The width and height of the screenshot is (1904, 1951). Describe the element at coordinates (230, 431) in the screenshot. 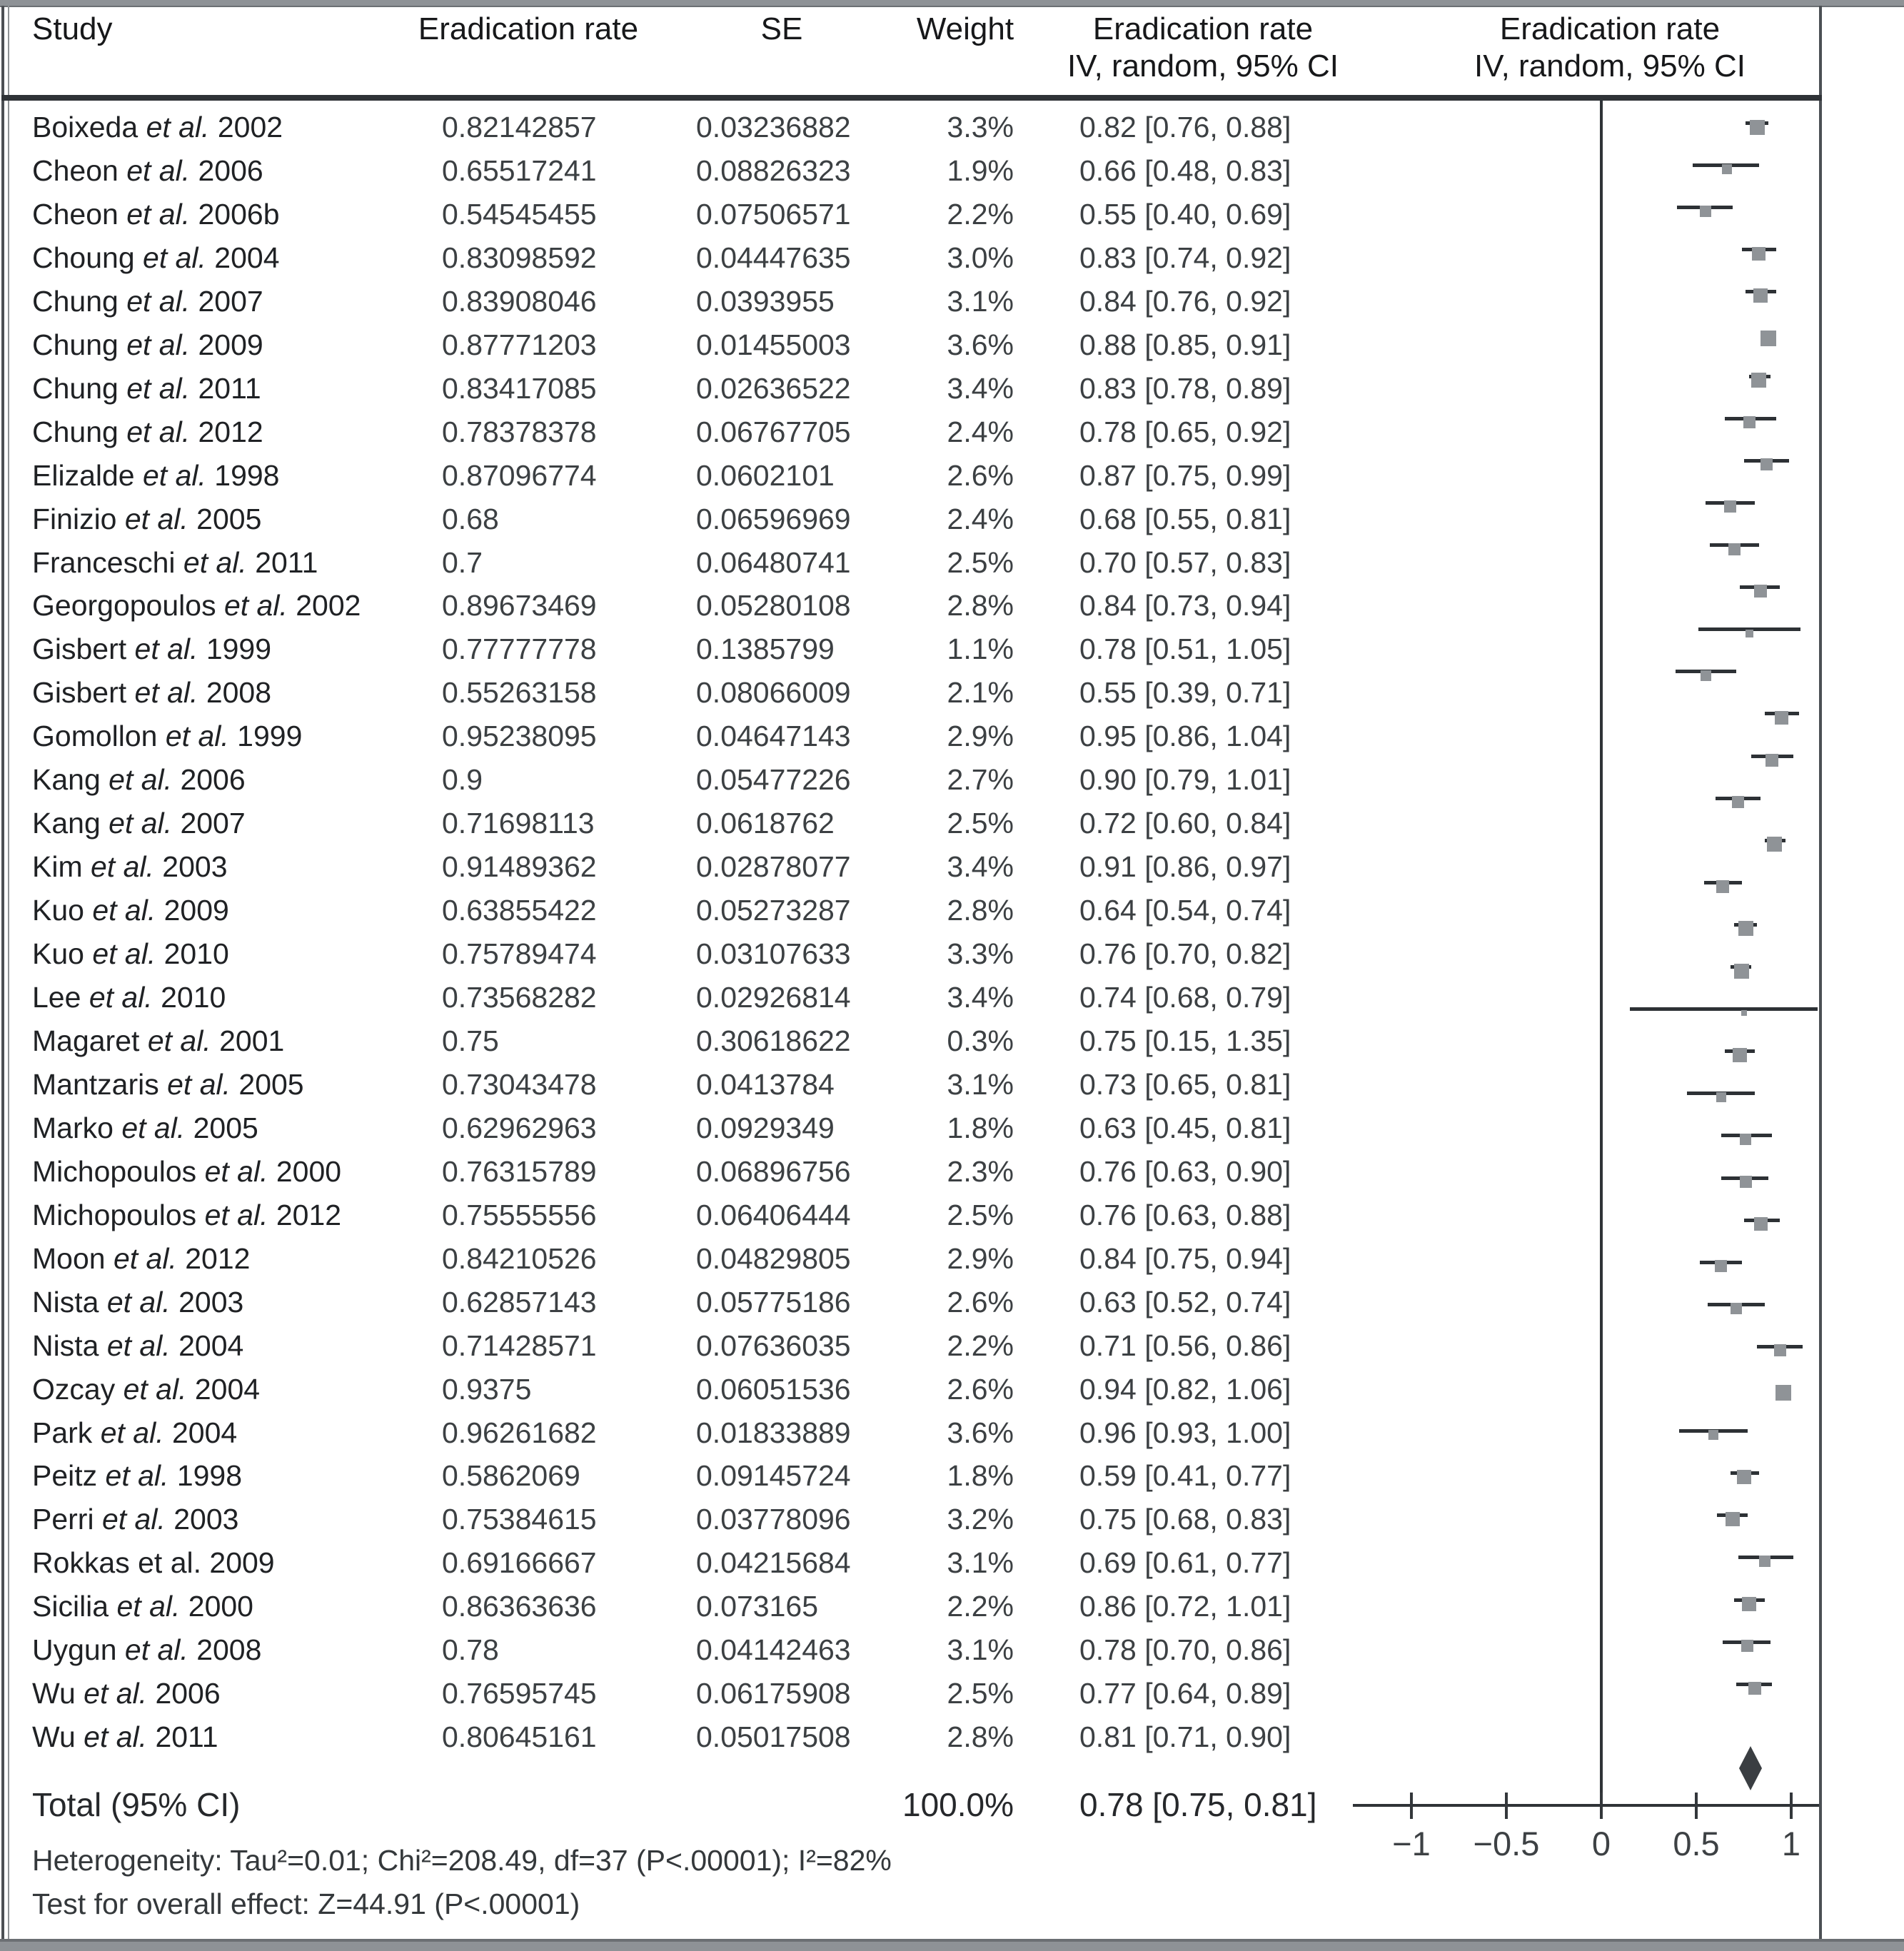

I see `study-year: 2012` at that location.